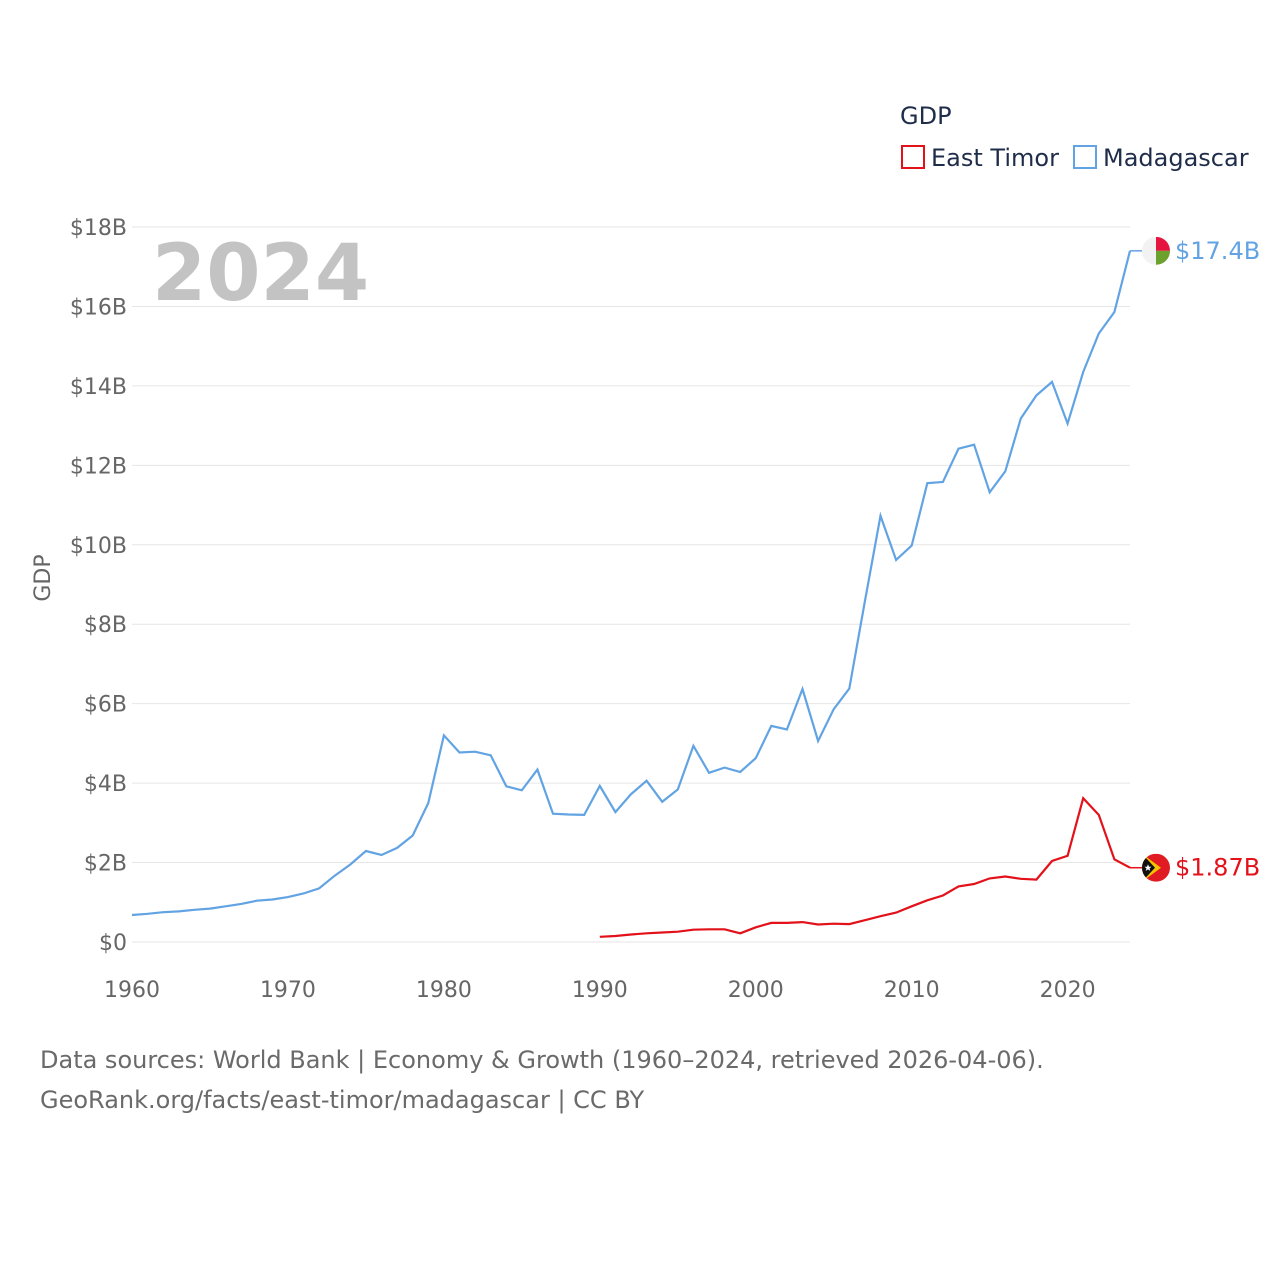 The image size is (1280, 1280). I want to click on end-label-madagascar: $17.4B, so click(1217, 251).